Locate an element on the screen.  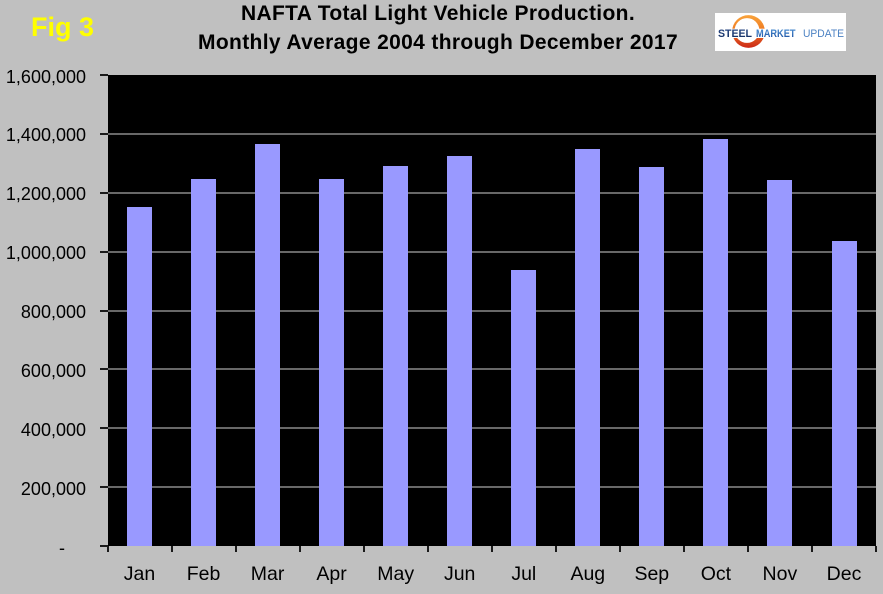
svg-text: MARKET is located at coordinates (776, 34).